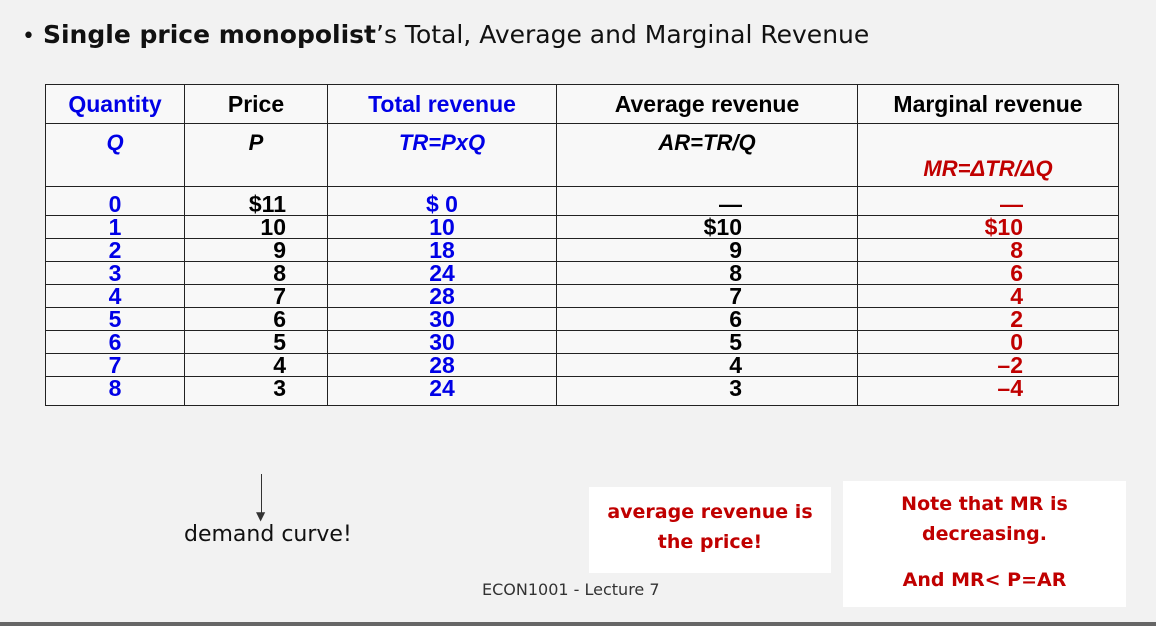 The image size is (1156, 626). What do you see at coordinates (115, 227) in the screenshot?
I see `quantity-cell: 1` at bounding box center [115, 227].